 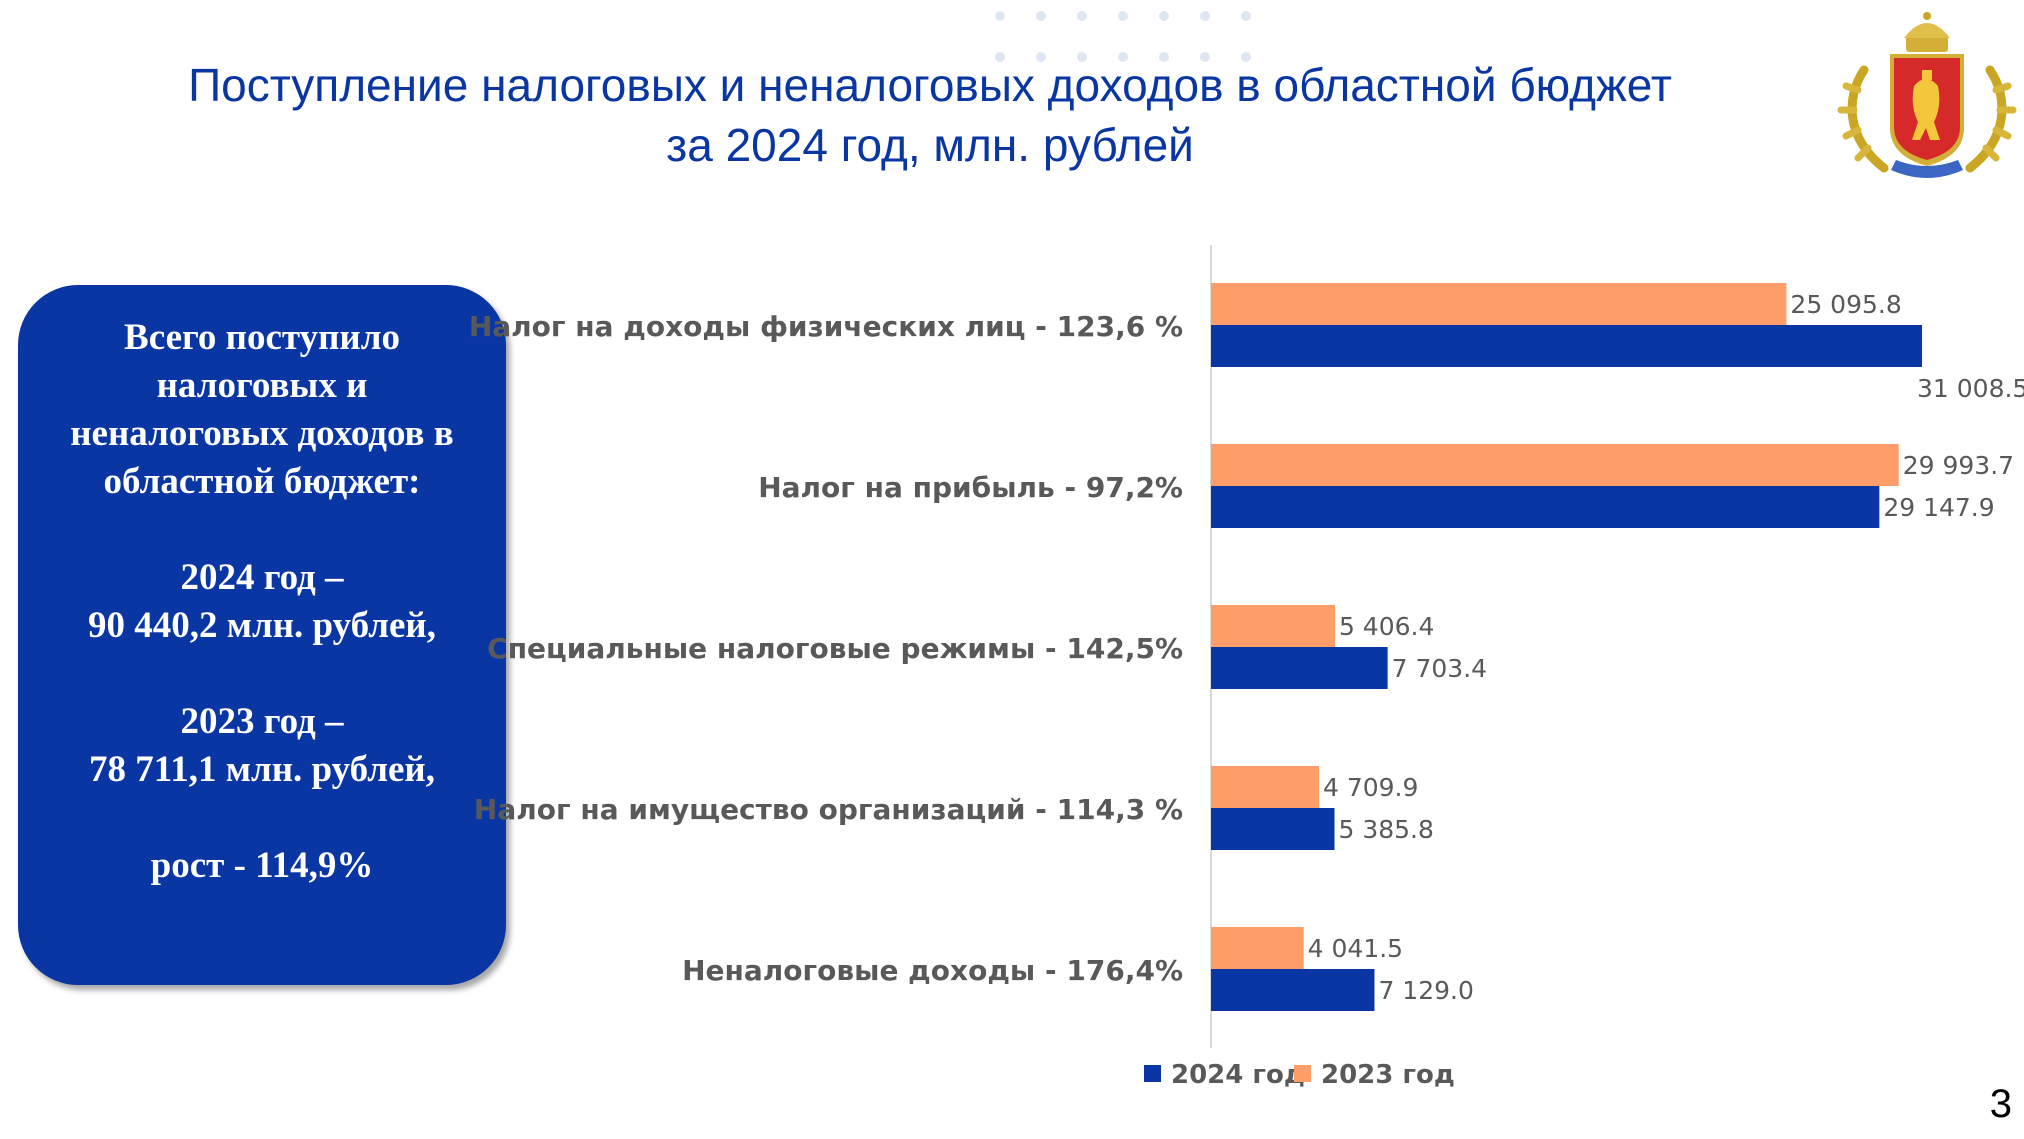 What do you see at coordinates (2000, 1104) in the screenshot?
I see `page-number: 3` at bounding box center [2000, 1104].